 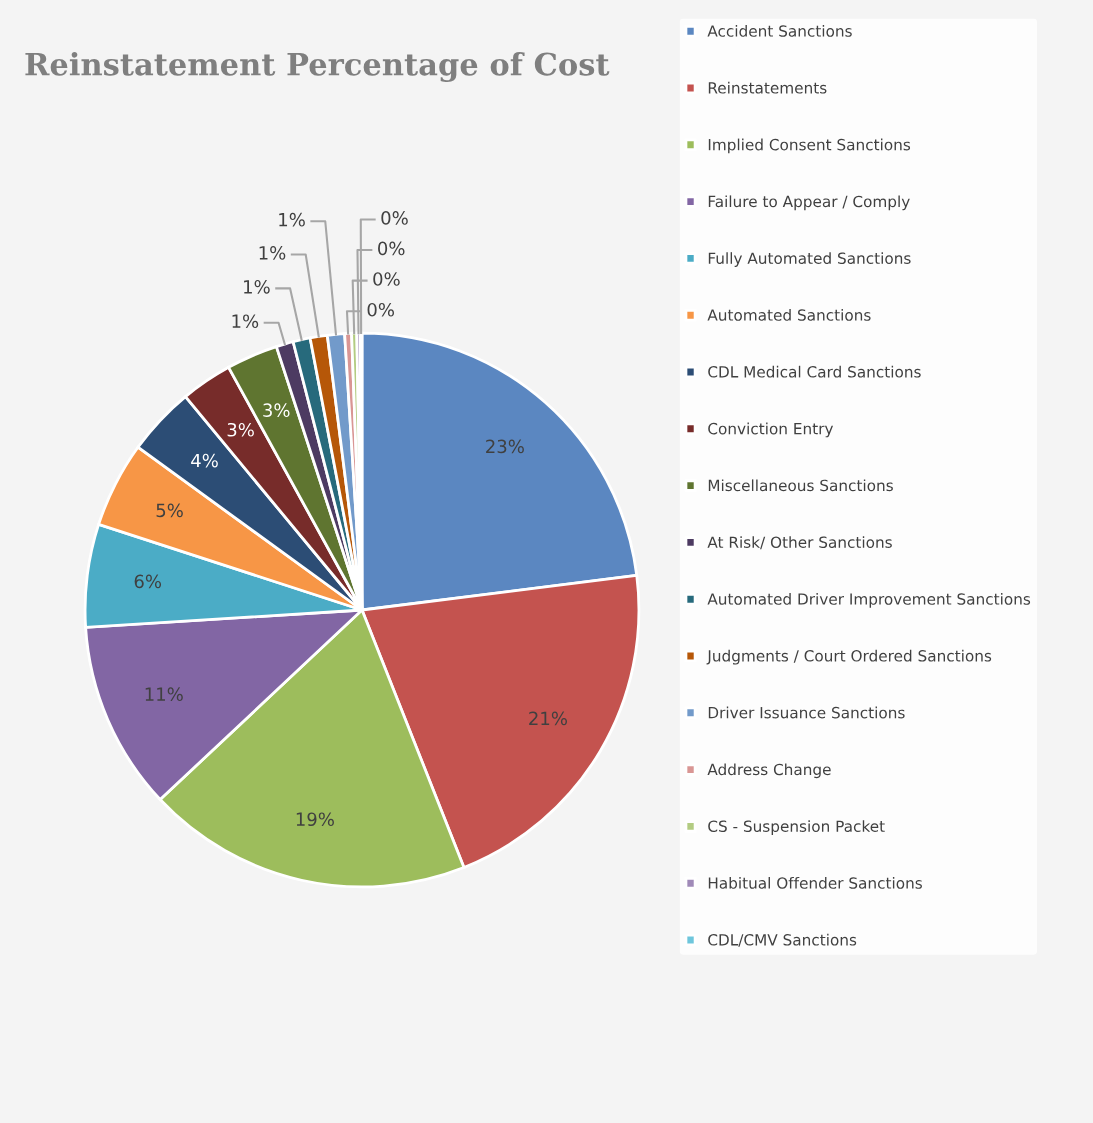 What do you see at coordinates (769, 771) in the screenshot?
I see `legend-label: Address Change` at bounding box center [769, 771].